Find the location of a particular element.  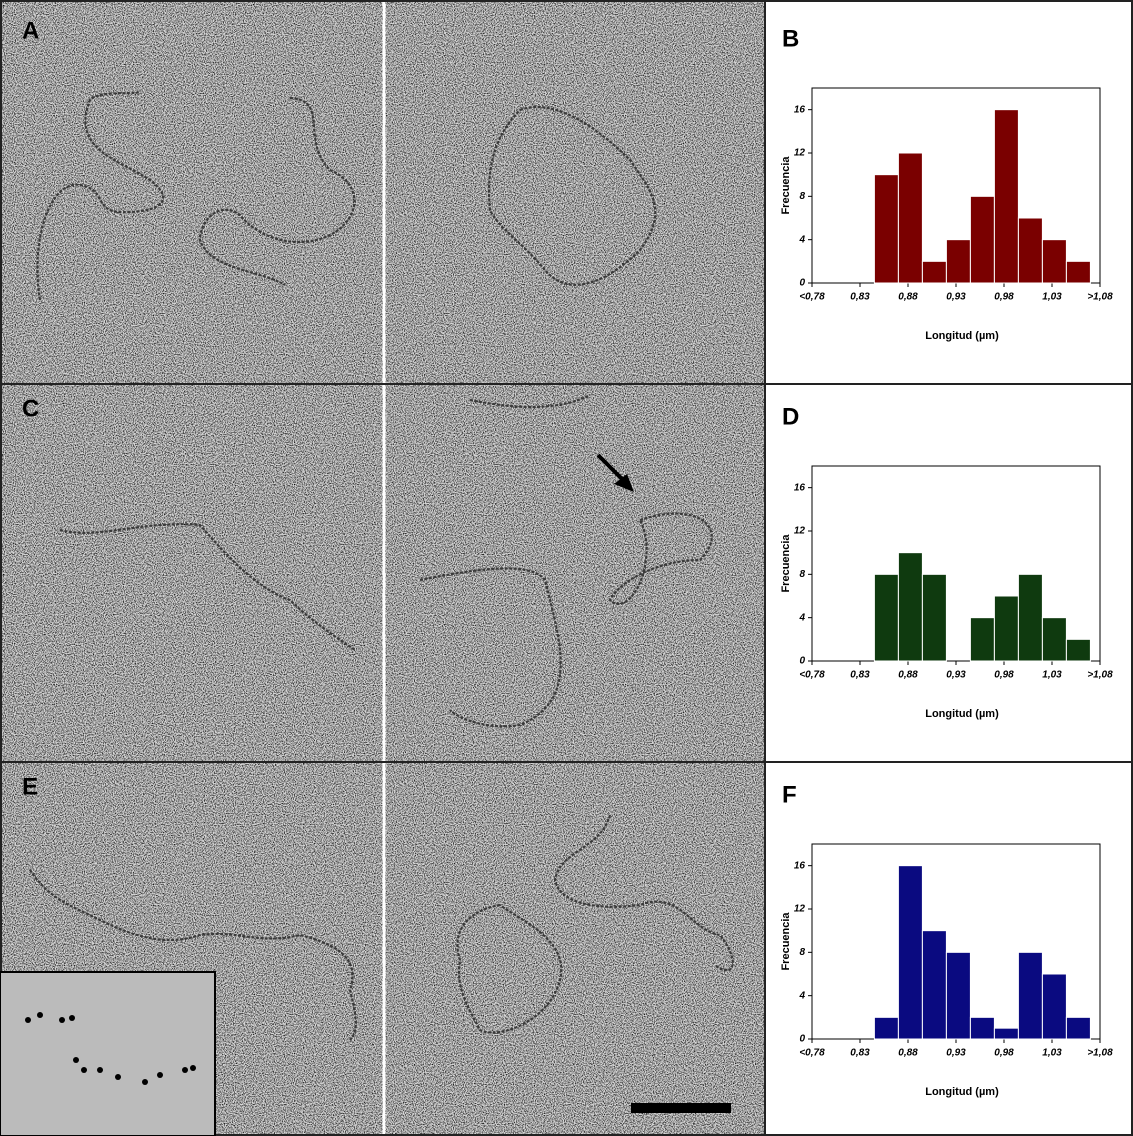

panel-label: D is located at coordinates (790, 416).